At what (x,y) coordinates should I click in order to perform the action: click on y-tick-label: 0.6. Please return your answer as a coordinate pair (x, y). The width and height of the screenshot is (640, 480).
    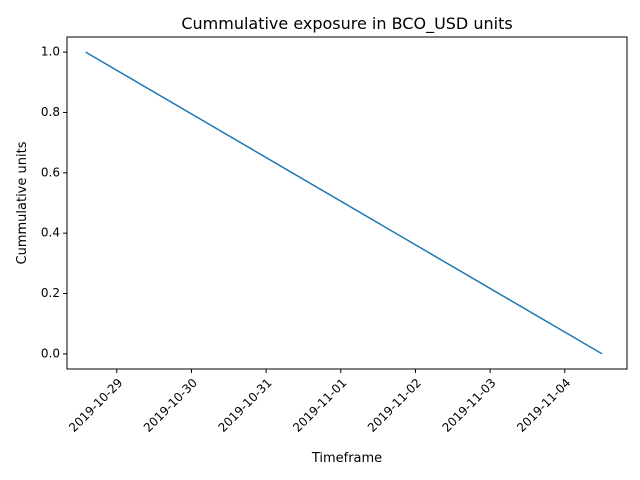
    Looking at the image, I should click on (50, 172).